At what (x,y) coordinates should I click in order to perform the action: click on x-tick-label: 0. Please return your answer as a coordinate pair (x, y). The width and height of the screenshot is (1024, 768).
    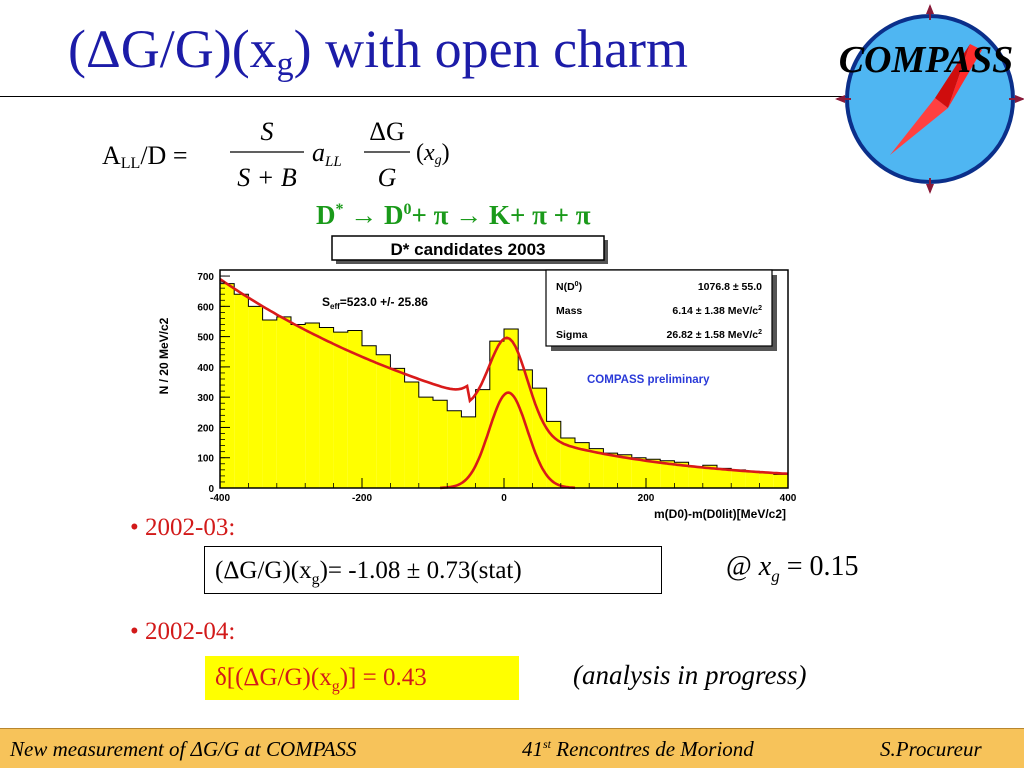
    Looking at the image, I should click on (504, 498).